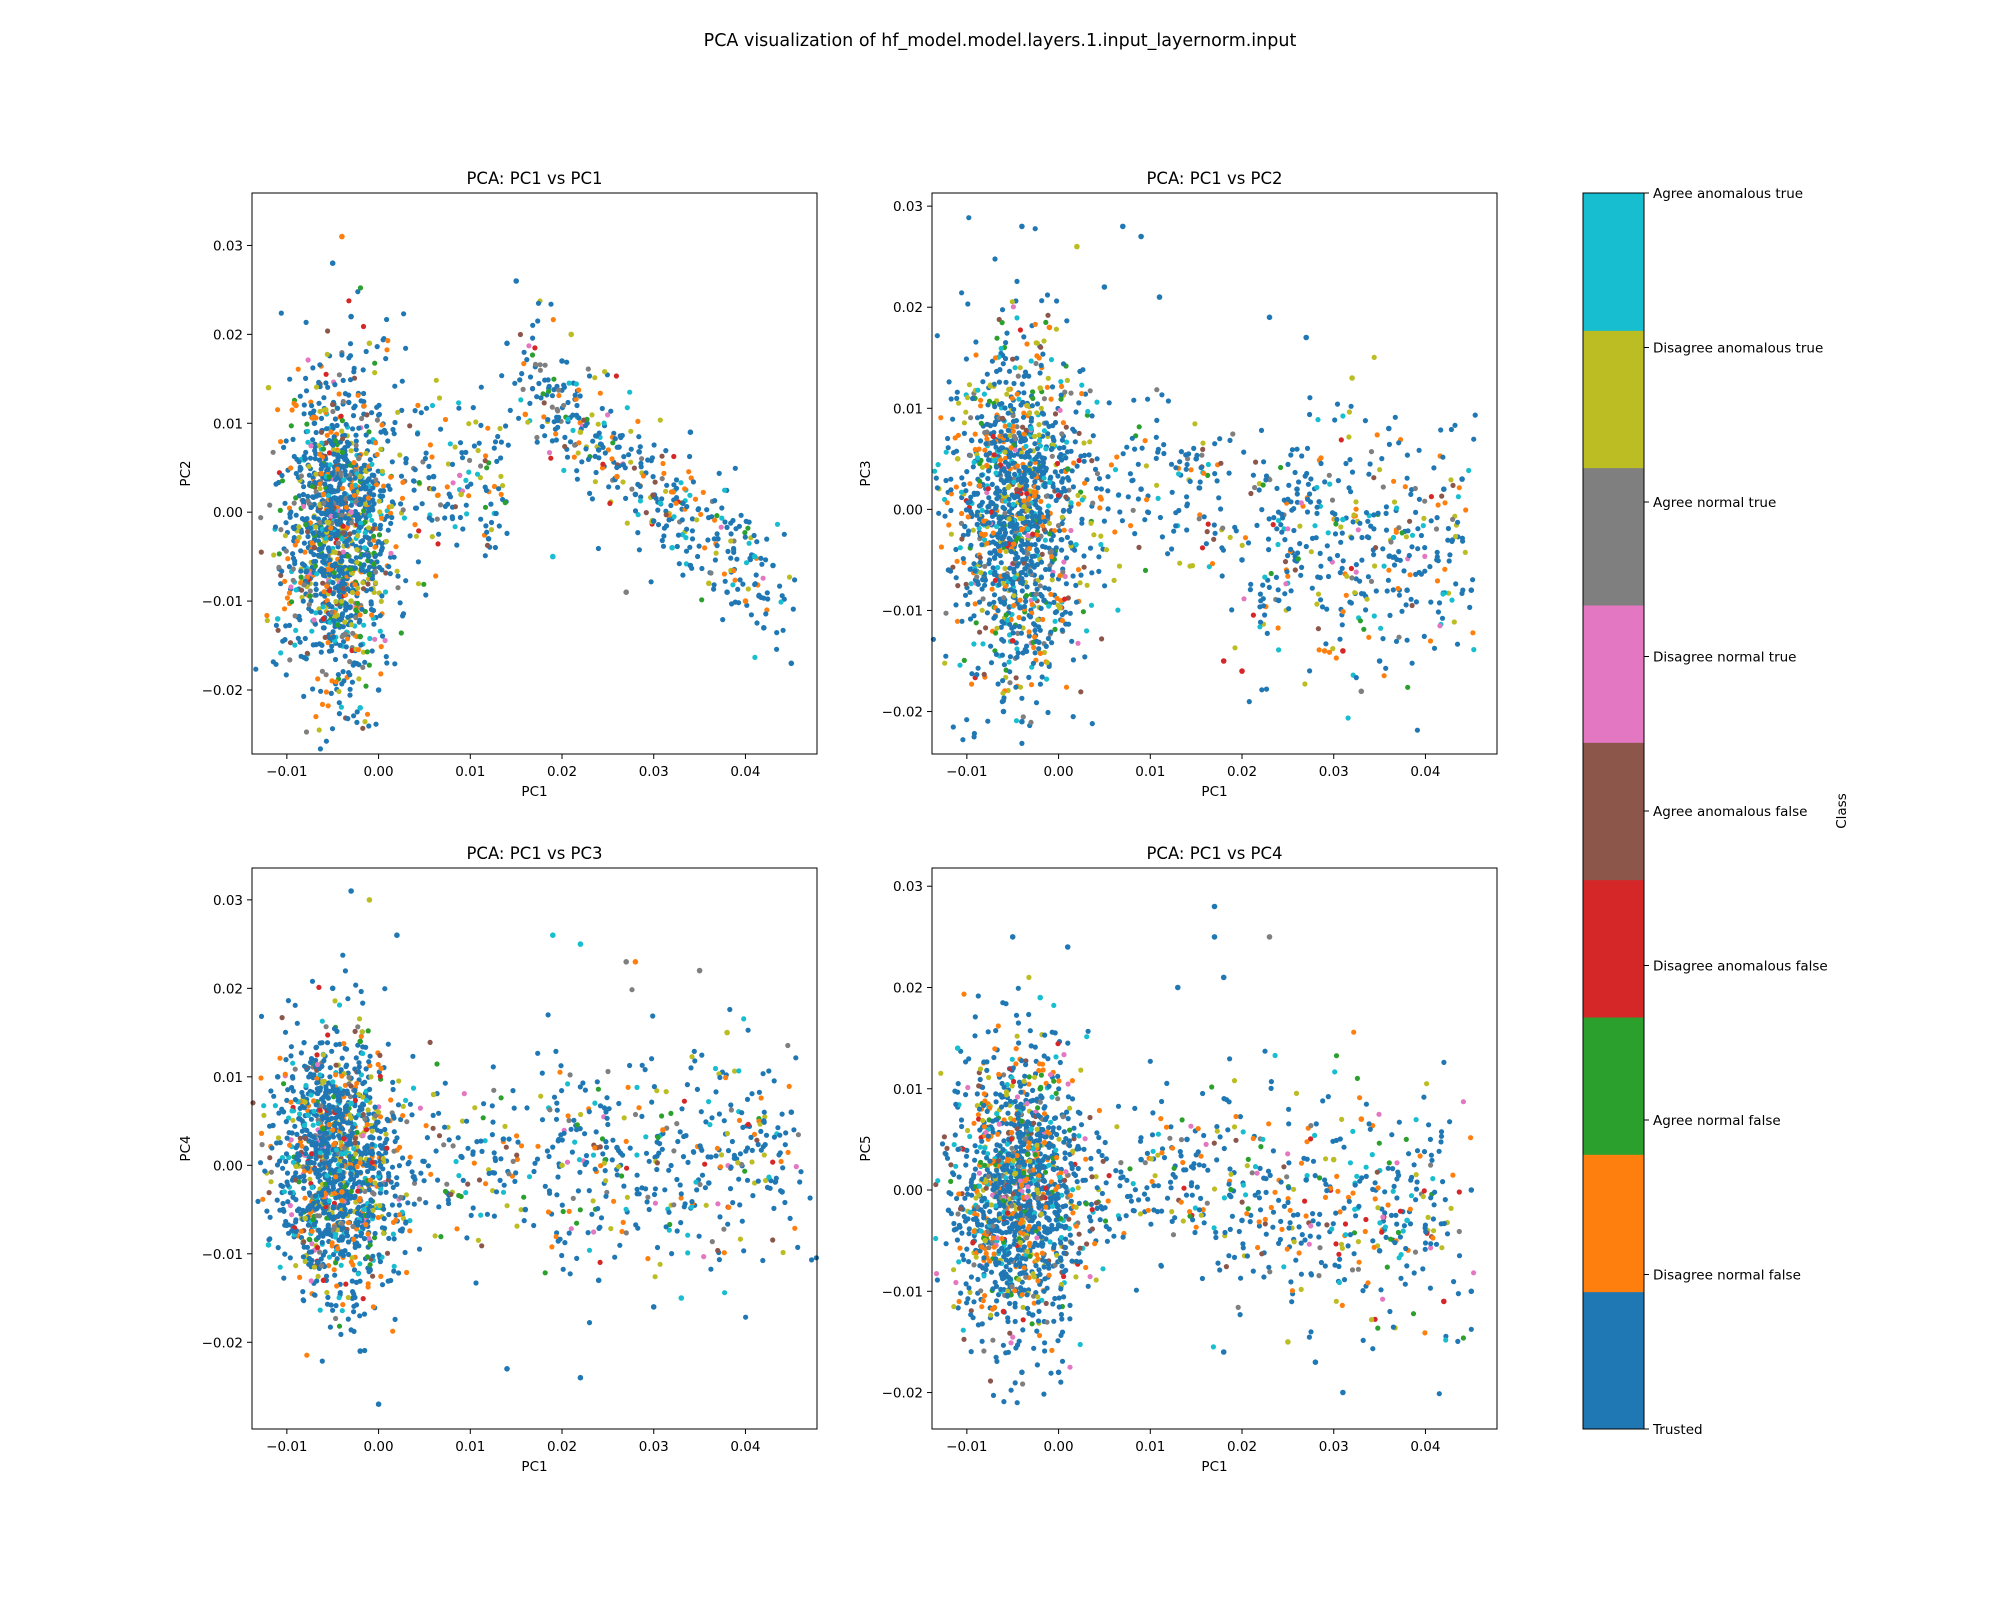 This screenshot has height=1600, width=2000. Describe the element at coordinates (222, 691) in the screenshot. I see `y-tick-label: −0.02` at that location.